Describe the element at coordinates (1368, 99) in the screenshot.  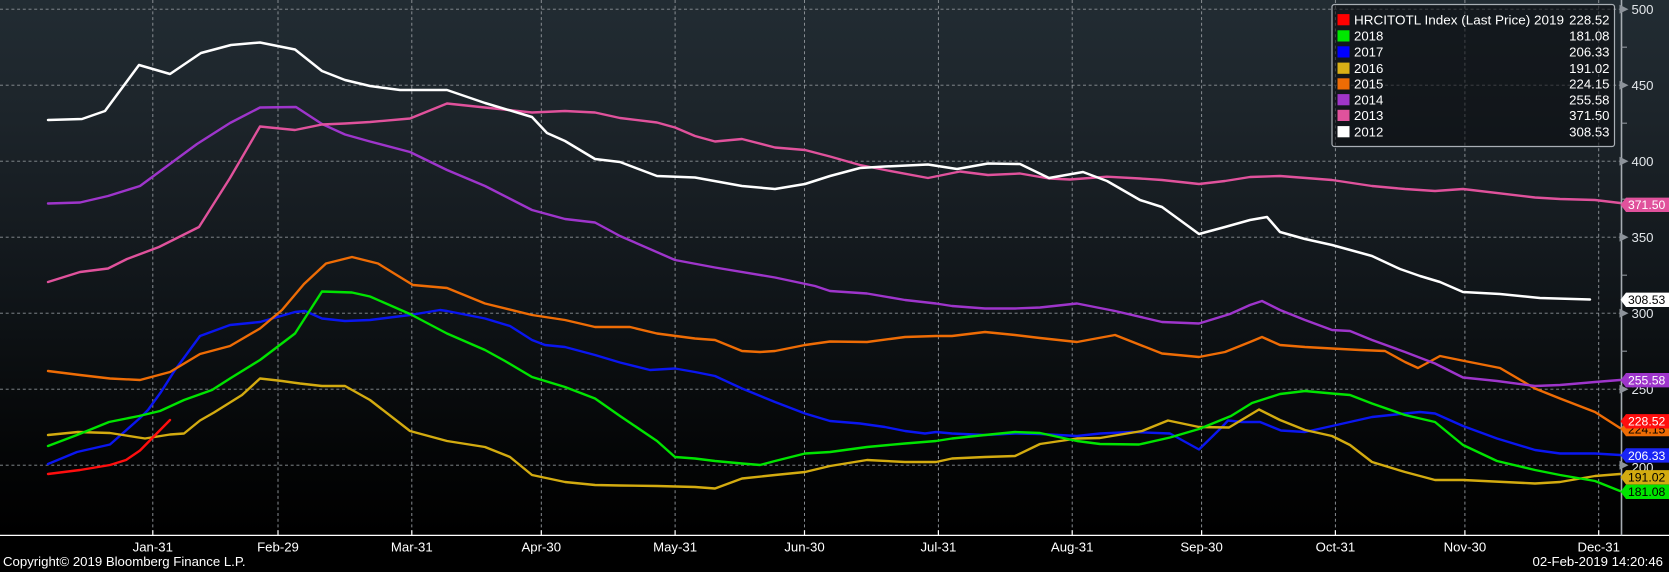
I see `svg-text: 2014` at that location.